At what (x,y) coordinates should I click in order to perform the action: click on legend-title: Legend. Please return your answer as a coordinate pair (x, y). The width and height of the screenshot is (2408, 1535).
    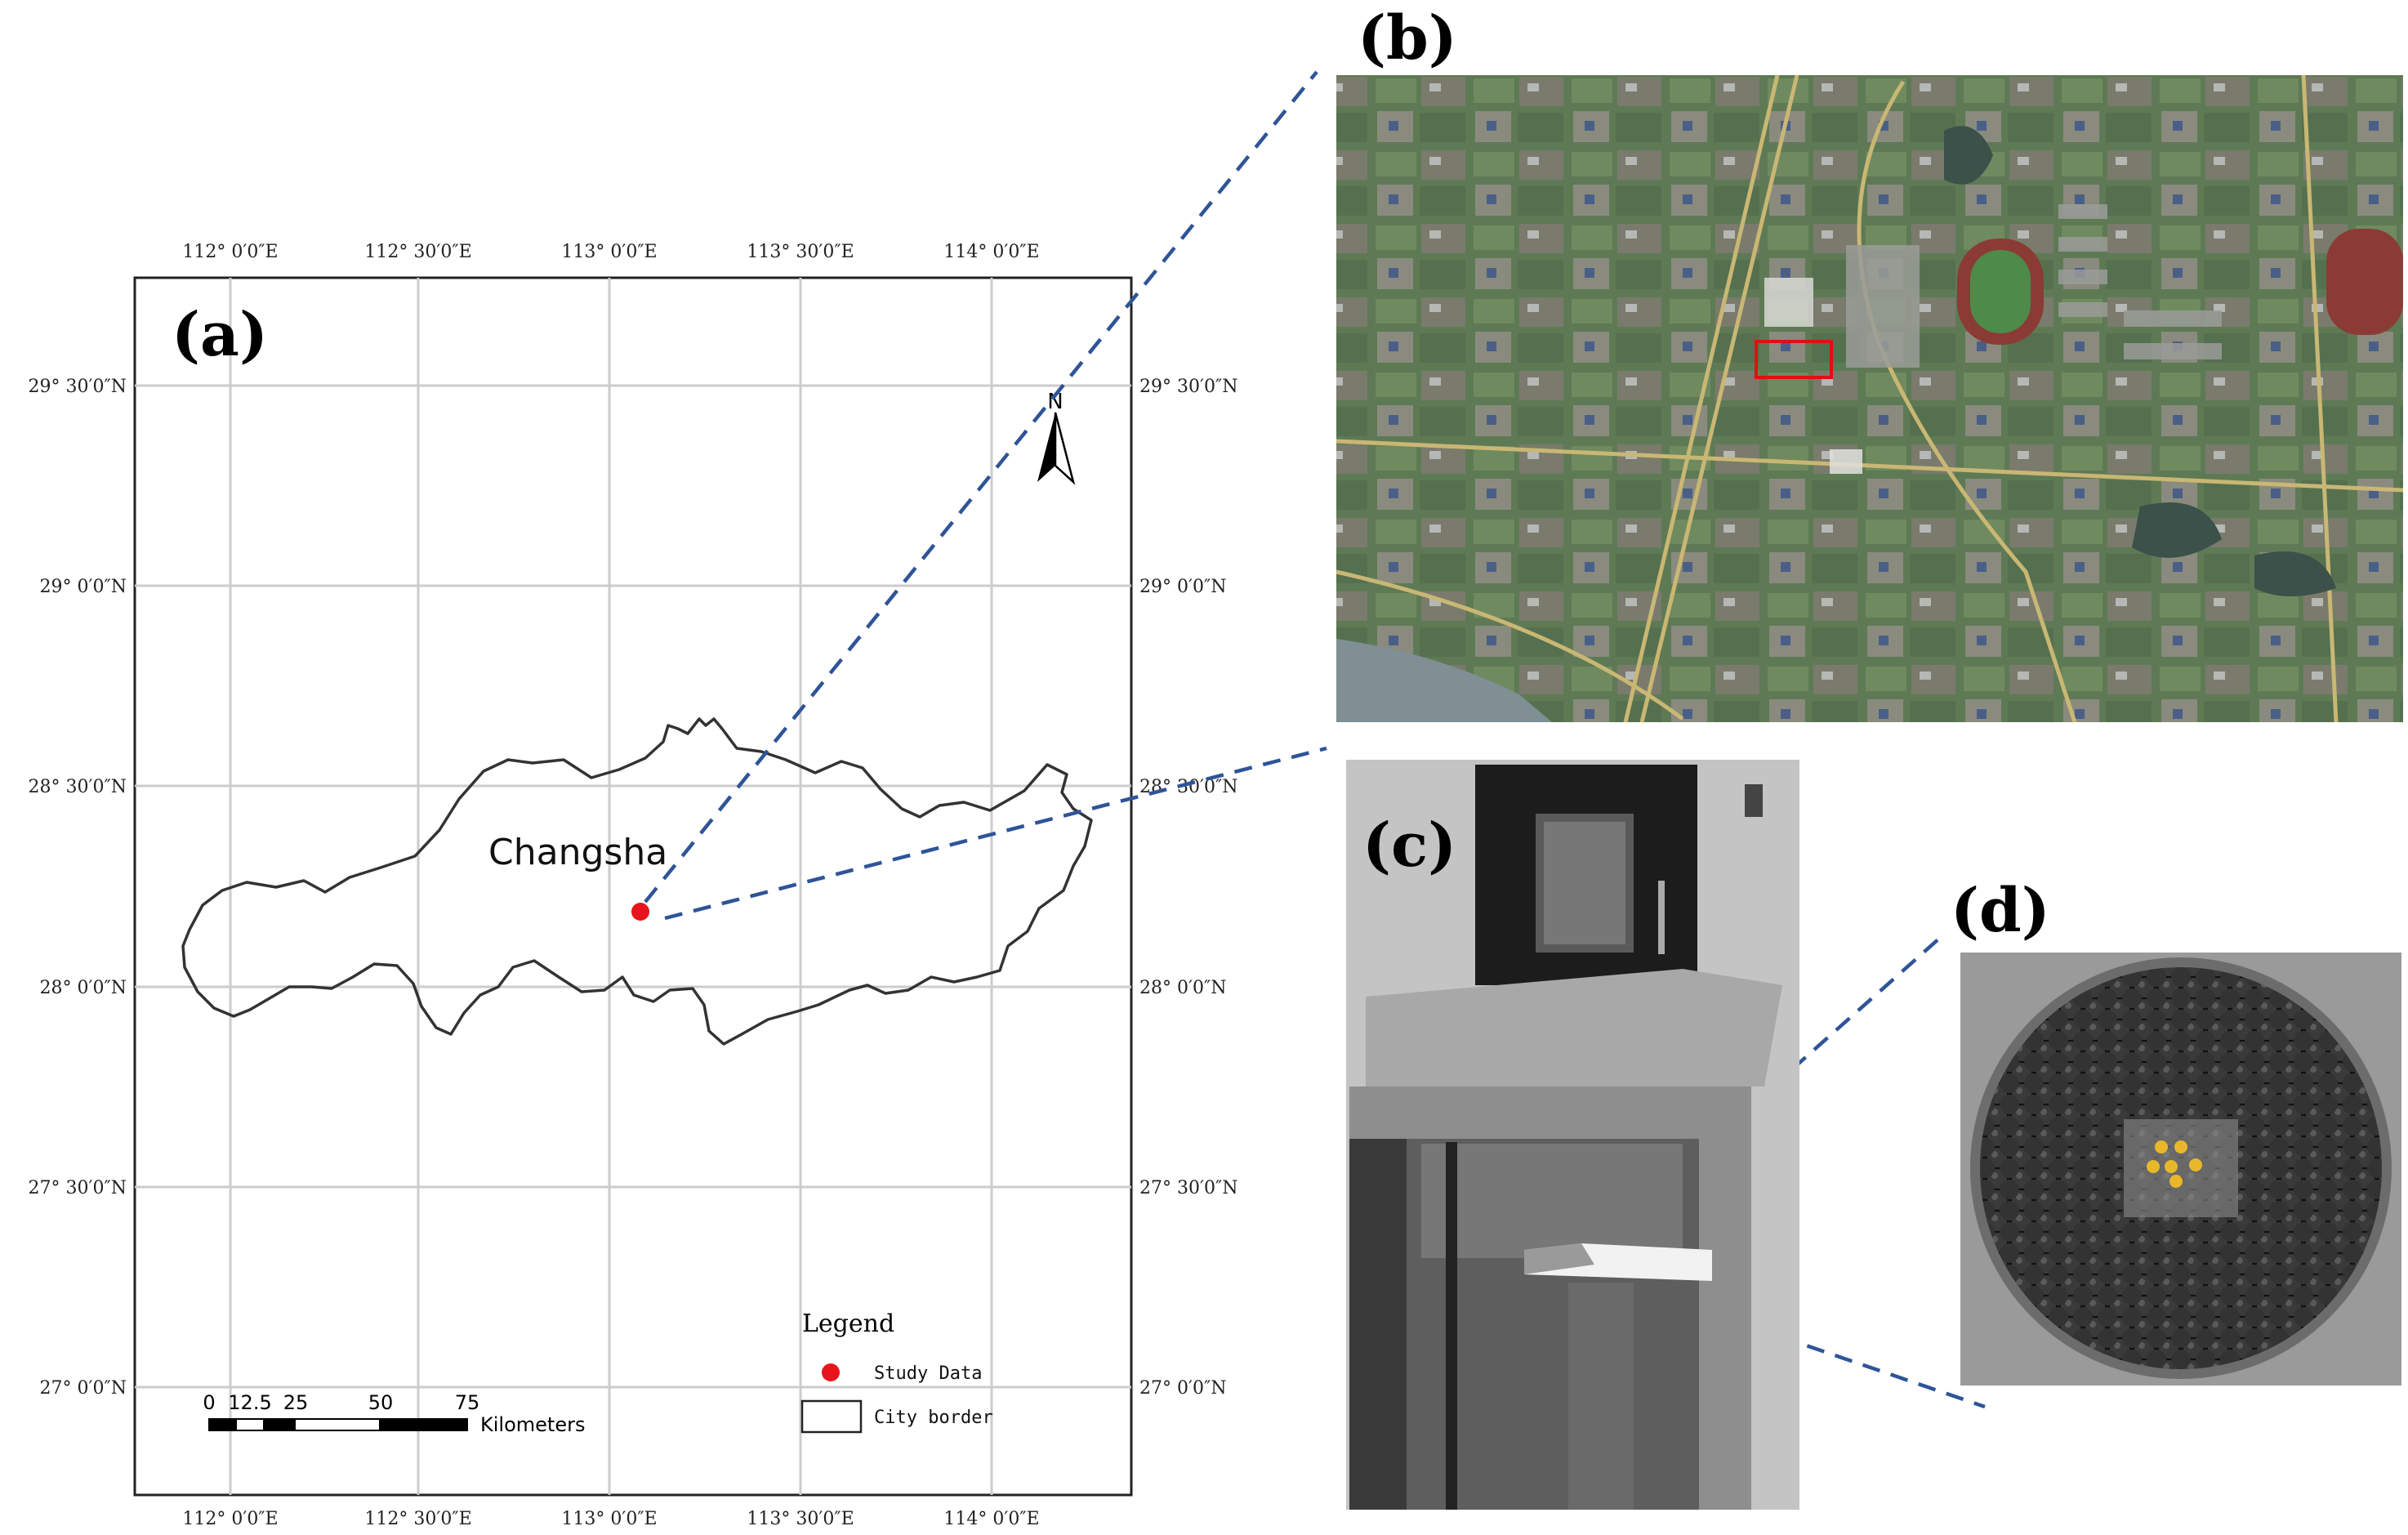
    Looking at the image, I should click on (848, 1324).